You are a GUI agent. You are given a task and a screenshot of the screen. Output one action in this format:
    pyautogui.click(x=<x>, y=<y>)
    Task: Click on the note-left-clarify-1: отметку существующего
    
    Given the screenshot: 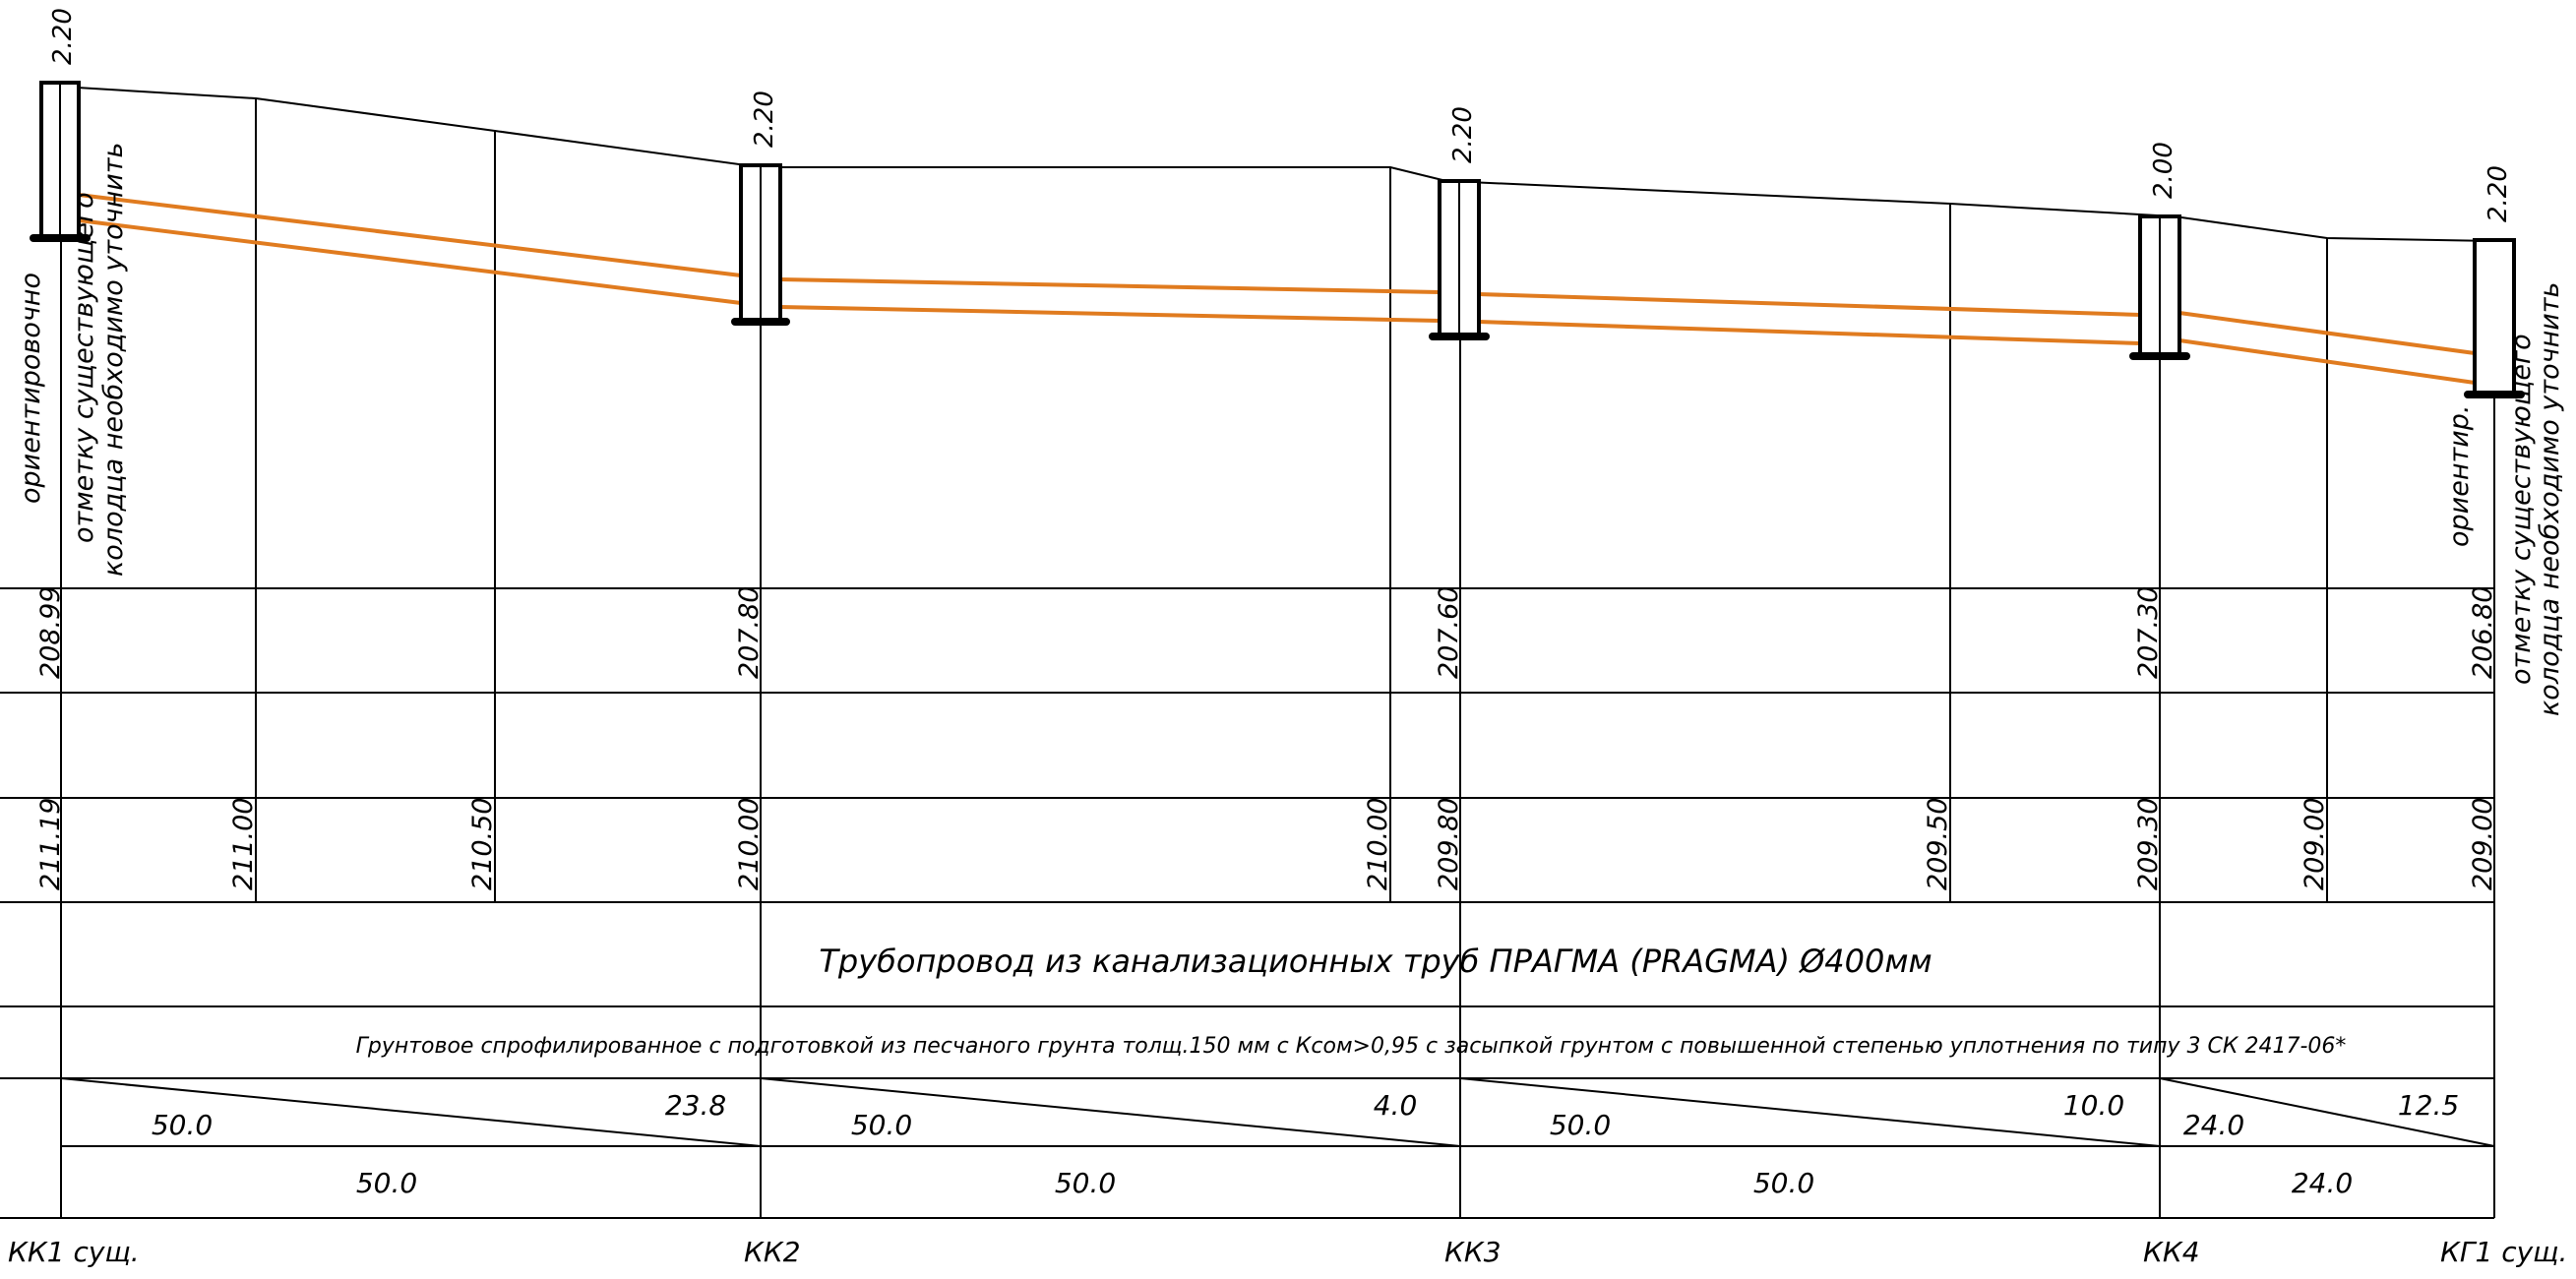 What is the action you would take?
    pyautogui.click(x=84, y=367)
    